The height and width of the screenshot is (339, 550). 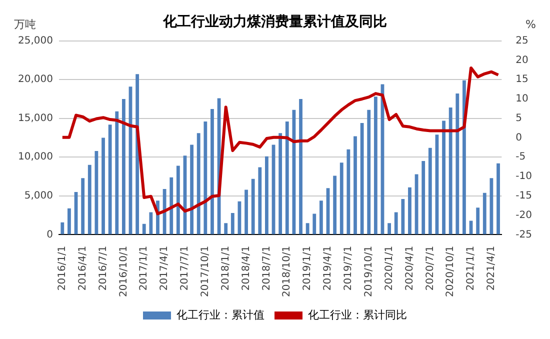 What do you see at coordinates (25, 25) in the screenshot?
I see `y-axis-title: 万吨` at bounding box center [25, 25].